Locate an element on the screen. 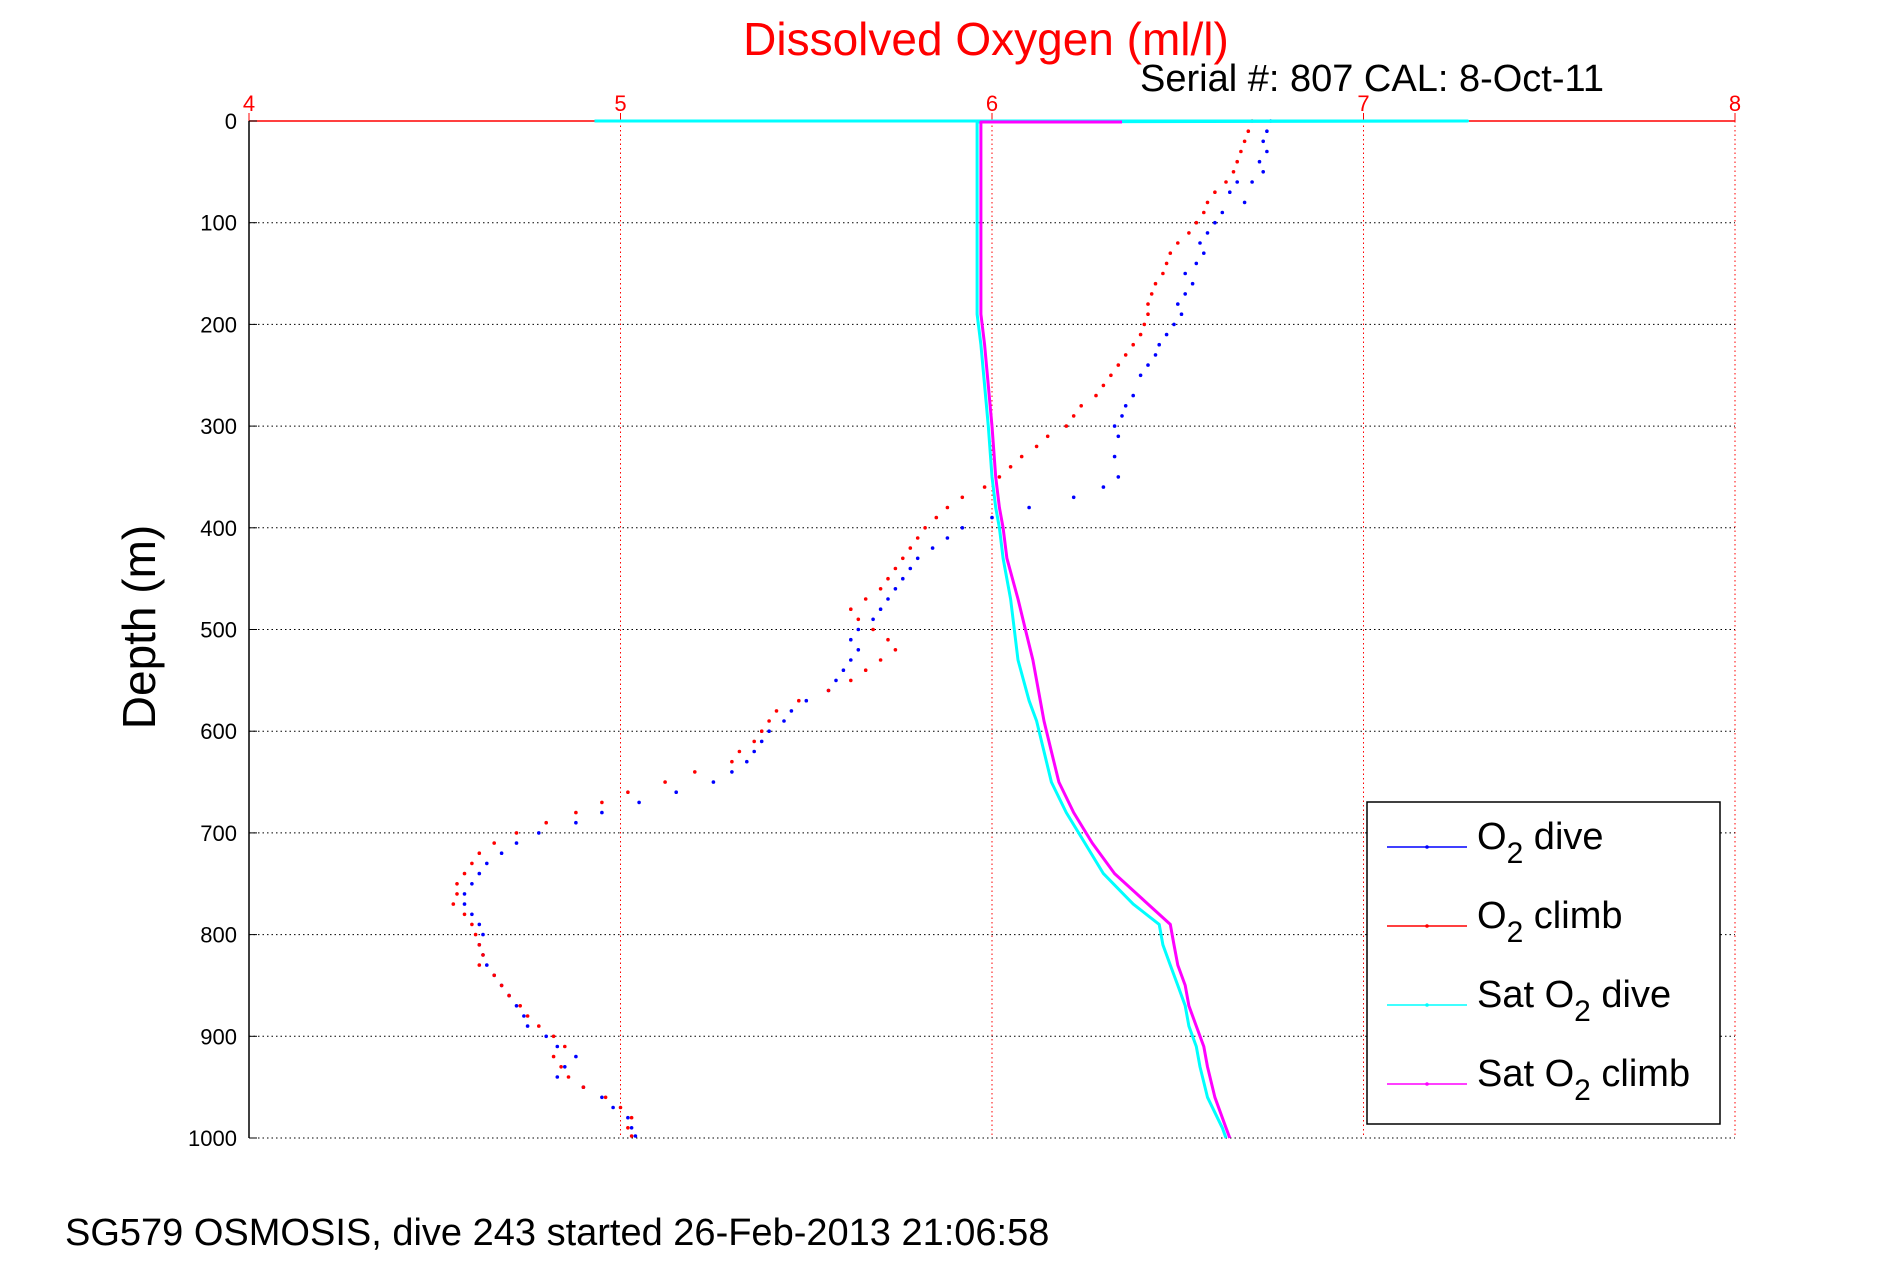 This screenshot has height=1262, width=1891. legend-swatch-marker is located at coordinates (1427, 847).